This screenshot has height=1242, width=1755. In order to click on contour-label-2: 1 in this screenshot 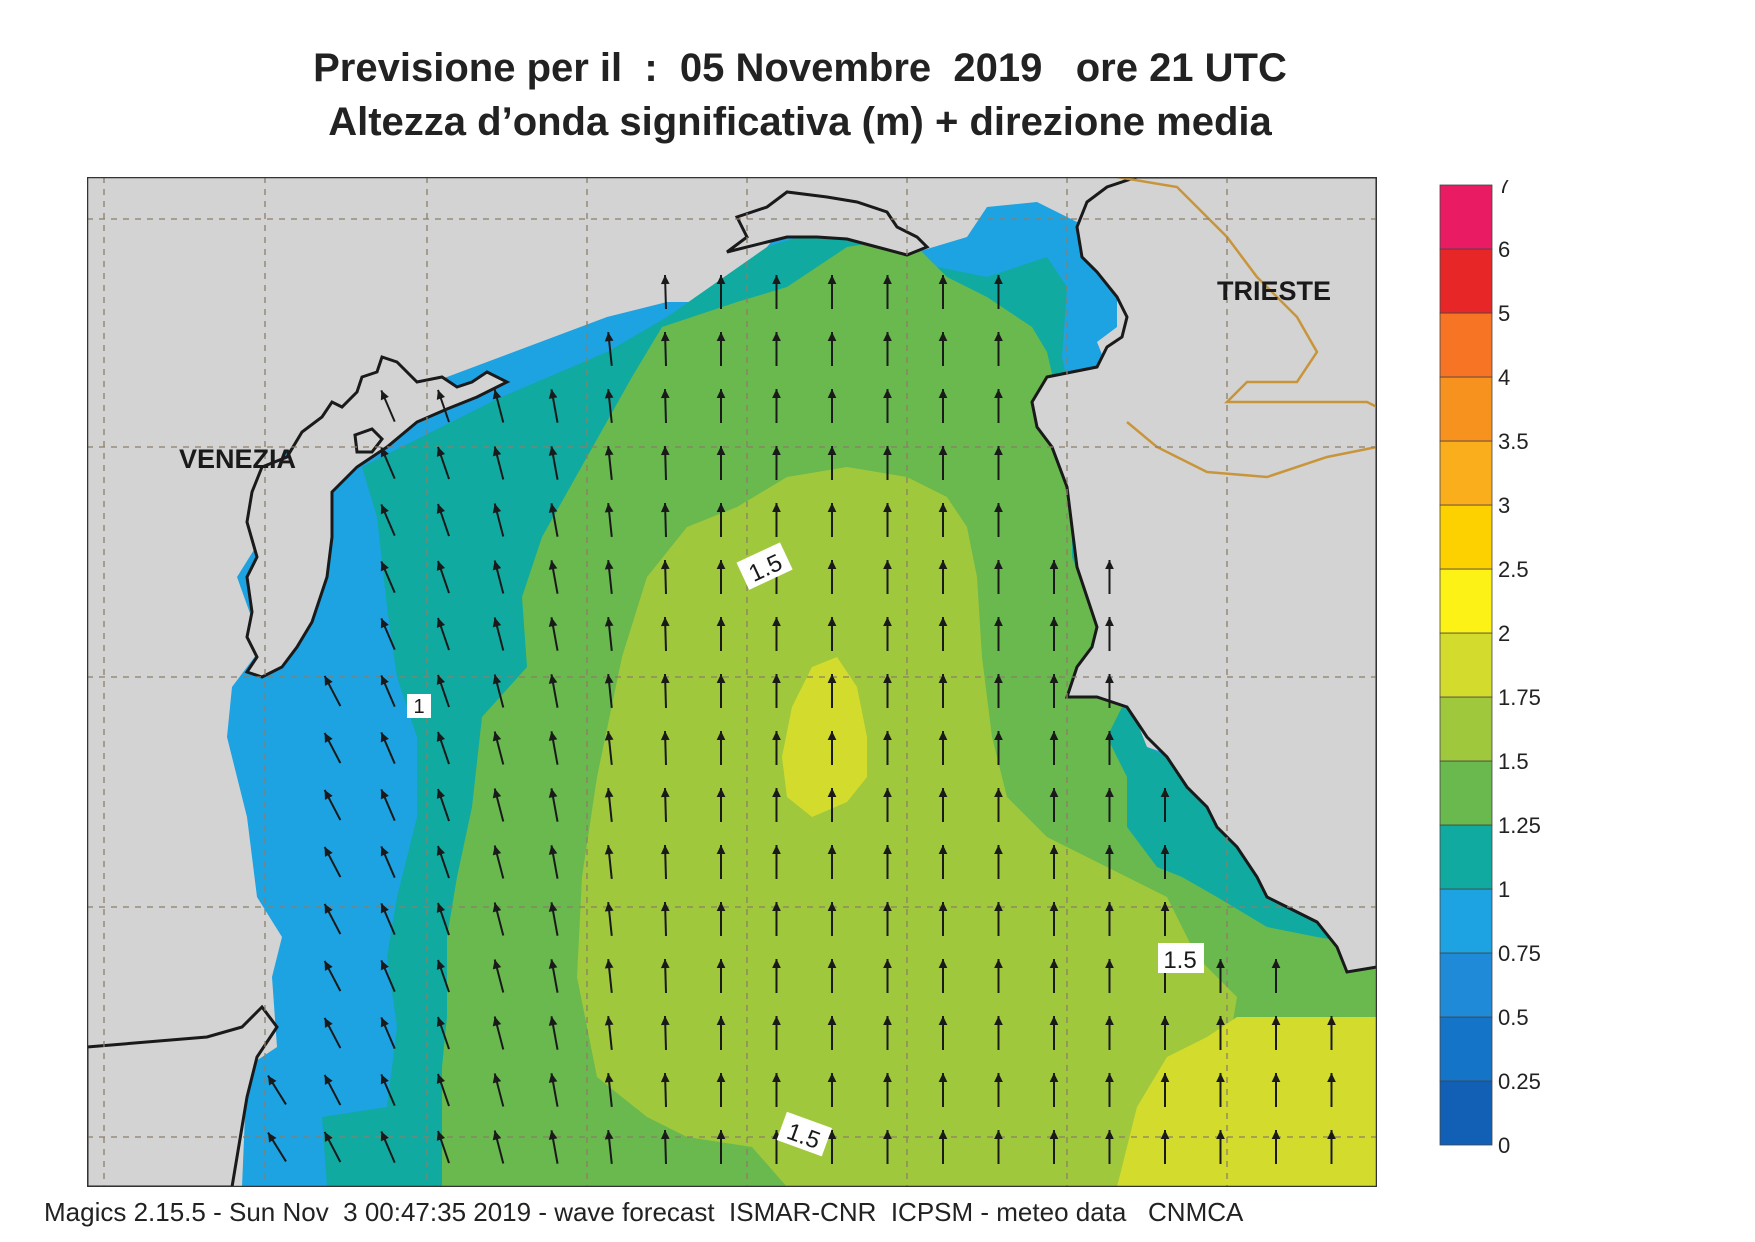, I will do `click(419, 706)`.